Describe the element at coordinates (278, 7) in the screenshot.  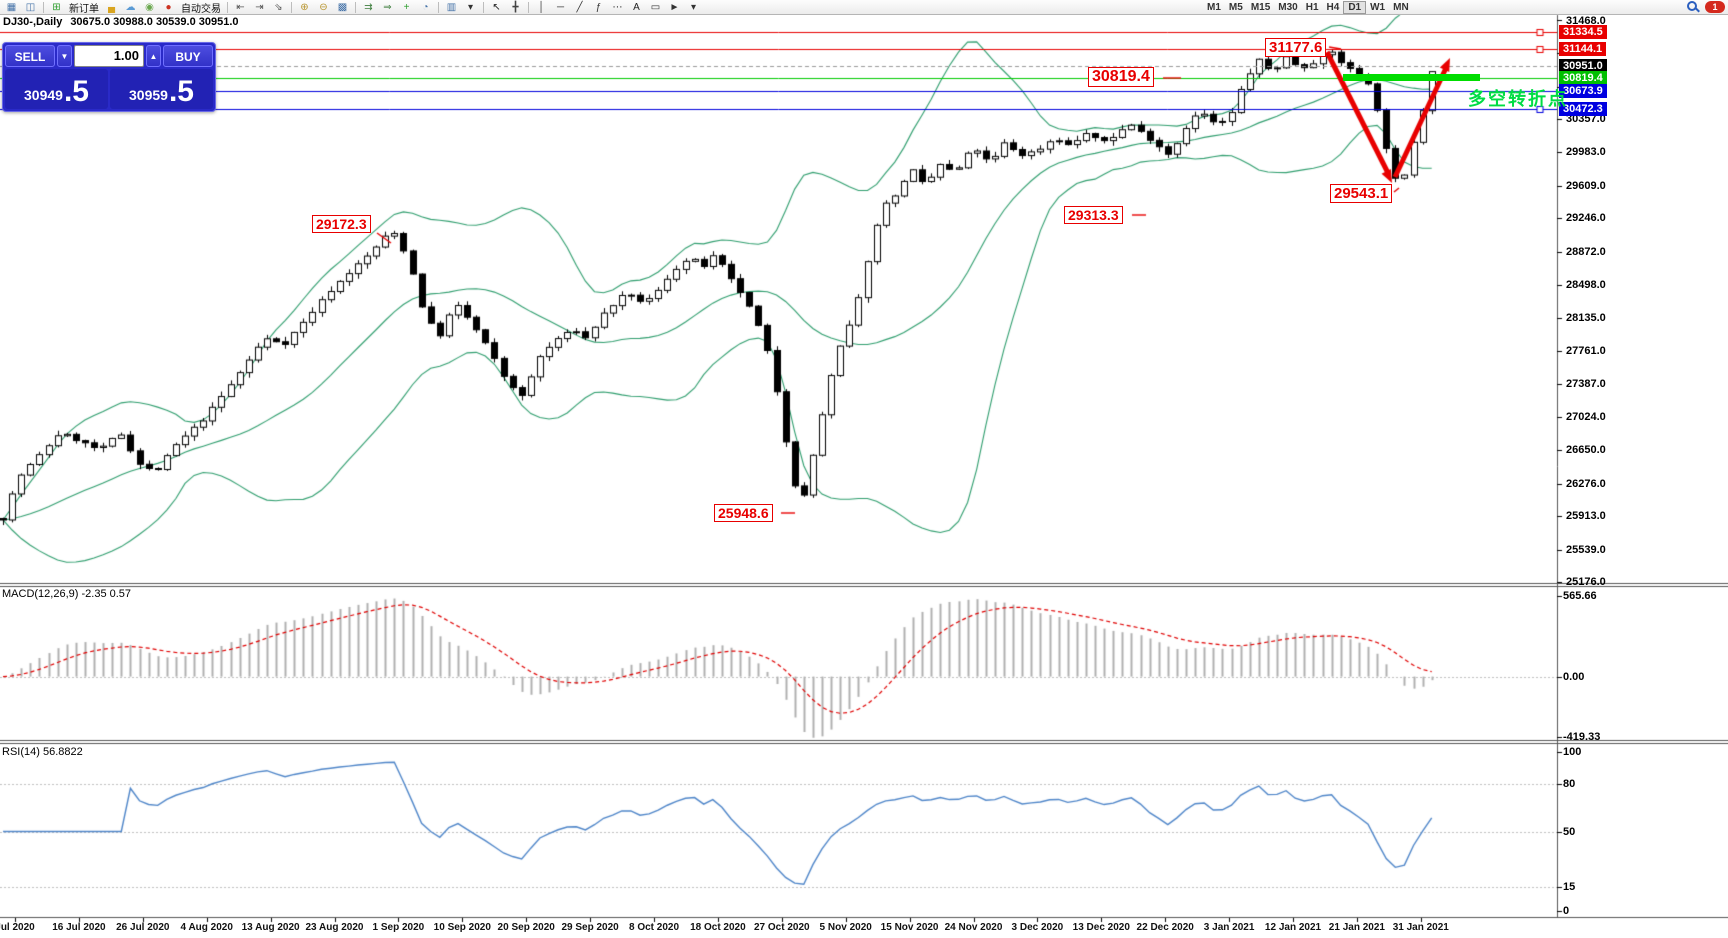
I see `chart-expand-icon: ⇘` at that location.